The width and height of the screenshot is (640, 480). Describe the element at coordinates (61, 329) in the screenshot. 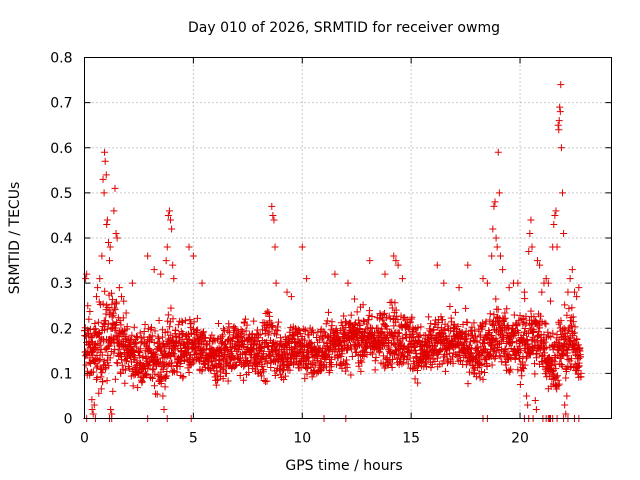

I see `y-tick-label: 0.2` at that location.